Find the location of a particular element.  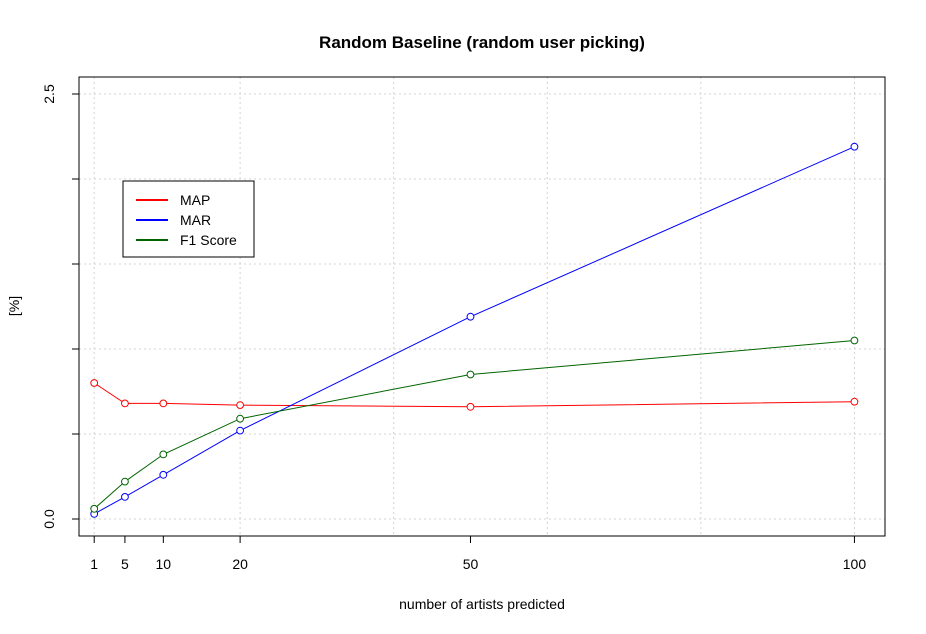

legend-item-f1-score: F1 Score is located at coordinates (186, 240).